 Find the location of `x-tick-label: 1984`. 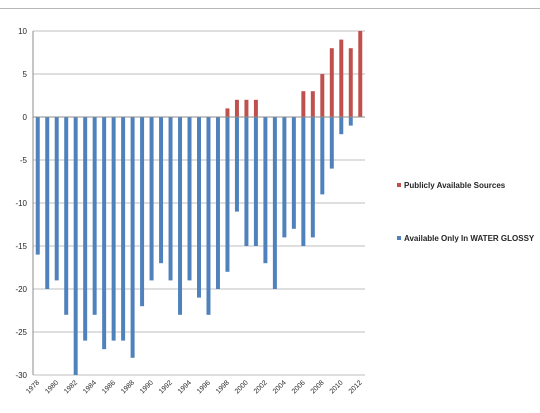

x-tick-label: 1984 is located at coordinates (90, 387).